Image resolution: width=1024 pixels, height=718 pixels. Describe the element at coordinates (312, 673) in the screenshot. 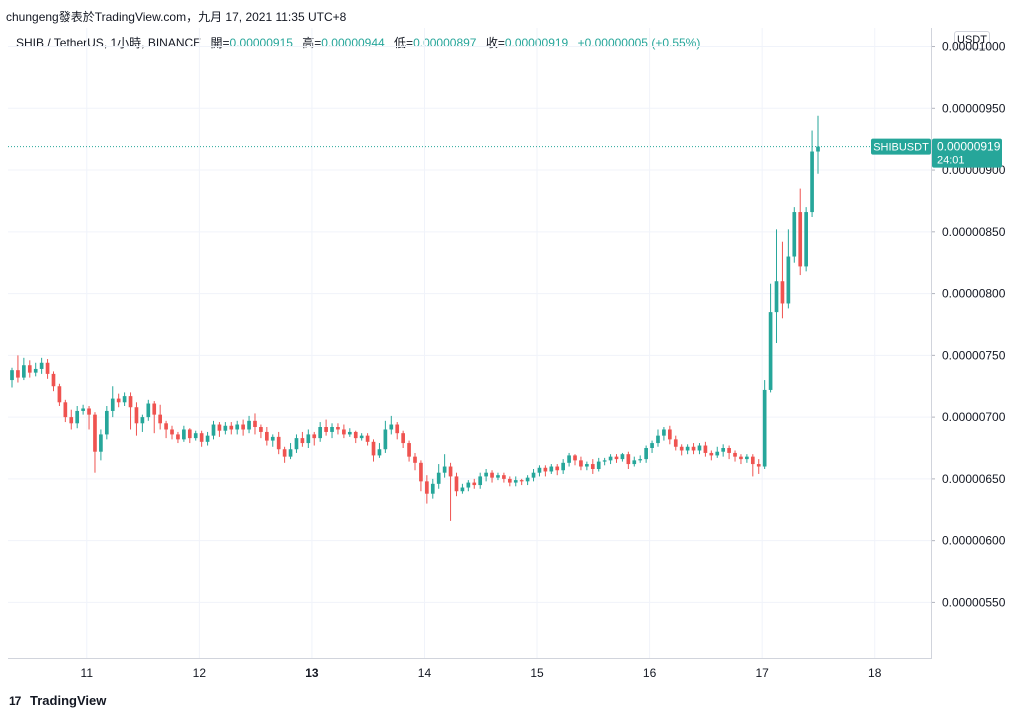

I see `x-tick-label: 13` at that location.